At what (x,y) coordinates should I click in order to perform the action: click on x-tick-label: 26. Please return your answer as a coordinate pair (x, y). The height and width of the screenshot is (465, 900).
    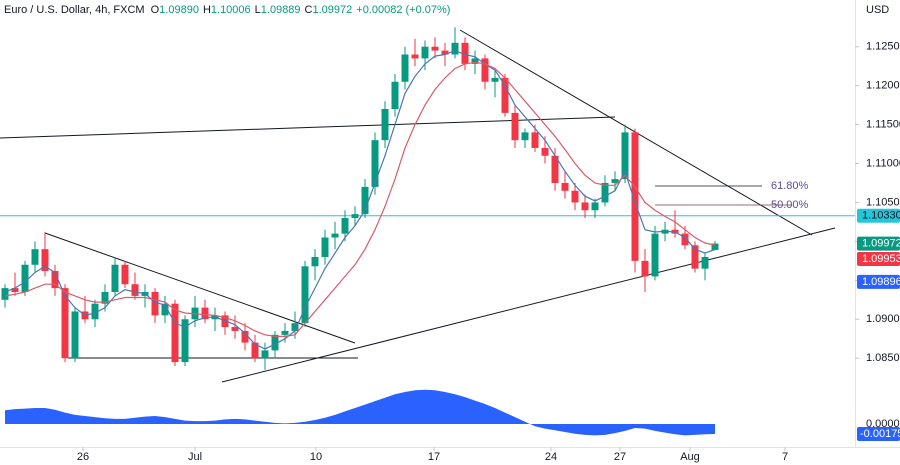
    Looking at the image, I should click on (83, 457).